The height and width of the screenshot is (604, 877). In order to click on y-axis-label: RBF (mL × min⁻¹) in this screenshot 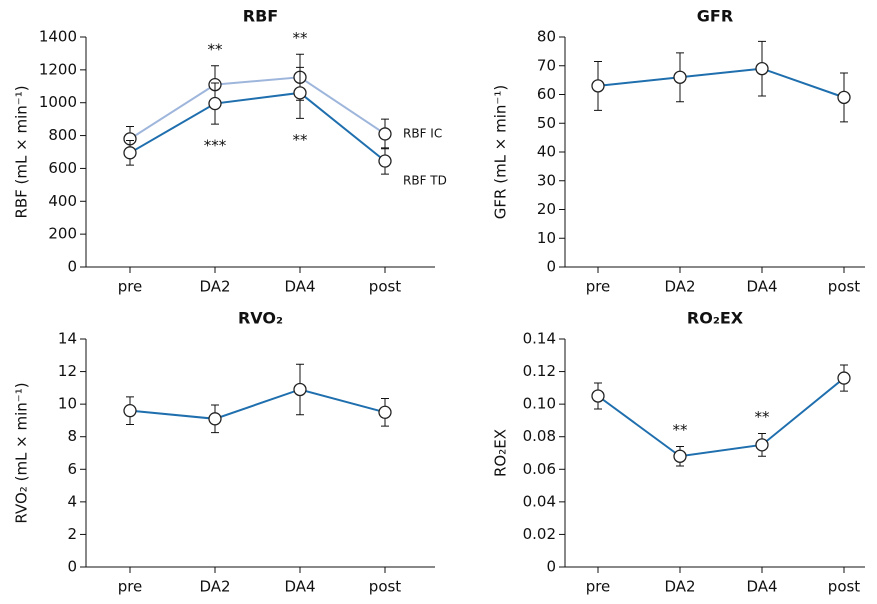, I will do `click(22, 151)`.